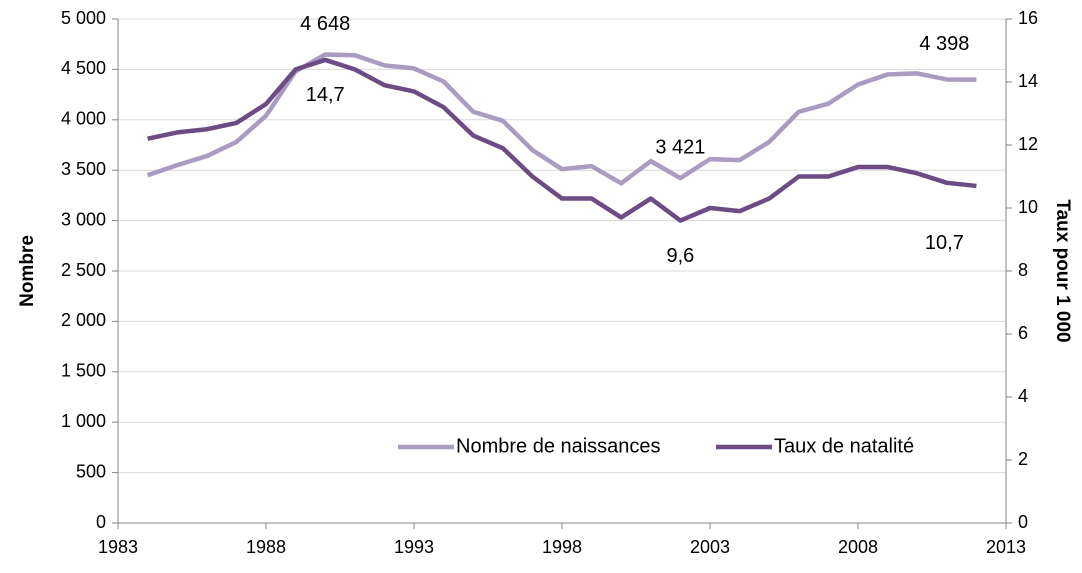  I want to click on y2-tick-label: 0, so click(1023, 522).